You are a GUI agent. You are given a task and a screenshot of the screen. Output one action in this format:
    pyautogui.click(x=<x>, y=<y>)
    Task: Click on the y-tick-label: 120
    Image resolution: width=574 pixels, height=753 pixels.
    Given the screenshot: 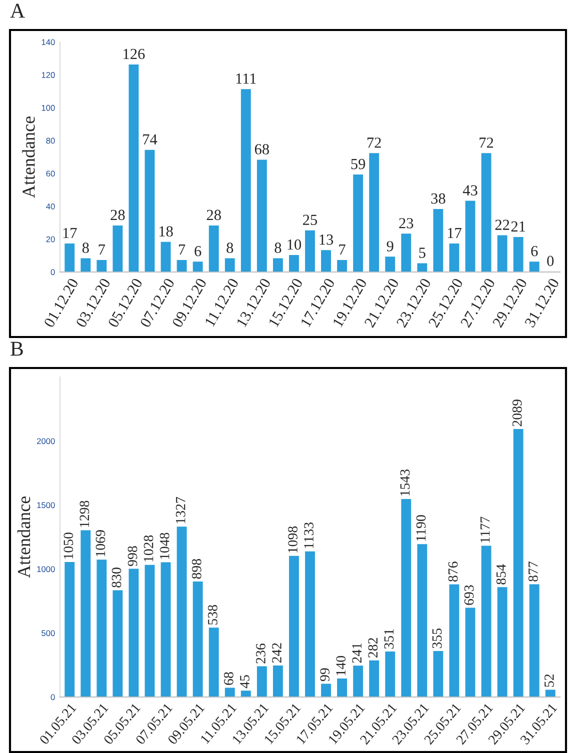 What is the action you would take?
    pyautogui.click(x=48, y=75)
    